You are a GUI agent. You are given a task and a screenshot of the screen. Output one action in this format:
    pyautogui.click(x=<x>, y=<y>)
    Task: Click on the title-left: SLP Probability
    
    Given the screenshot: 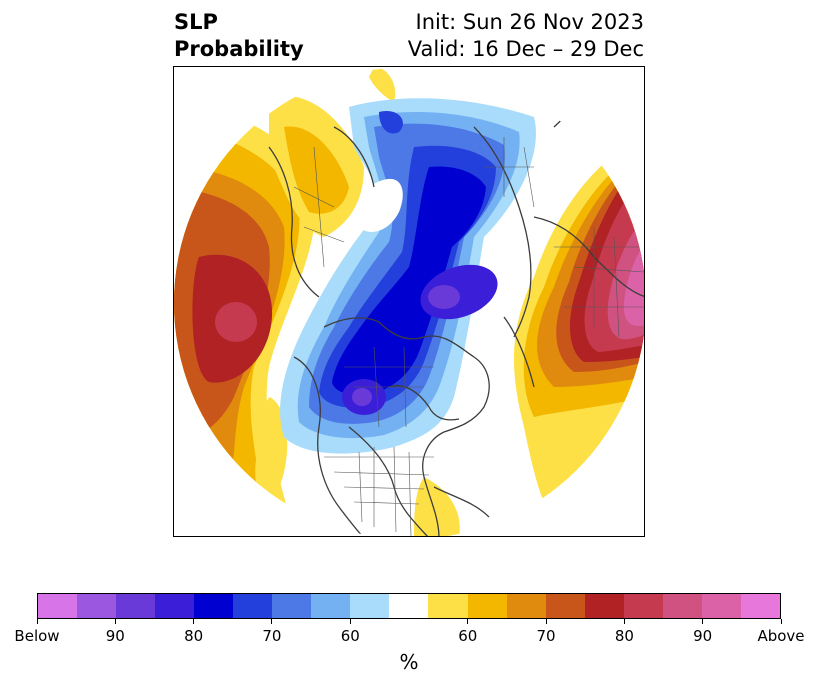 What is the action you would take?
    pyautogui.click(x=239, y=36)
    